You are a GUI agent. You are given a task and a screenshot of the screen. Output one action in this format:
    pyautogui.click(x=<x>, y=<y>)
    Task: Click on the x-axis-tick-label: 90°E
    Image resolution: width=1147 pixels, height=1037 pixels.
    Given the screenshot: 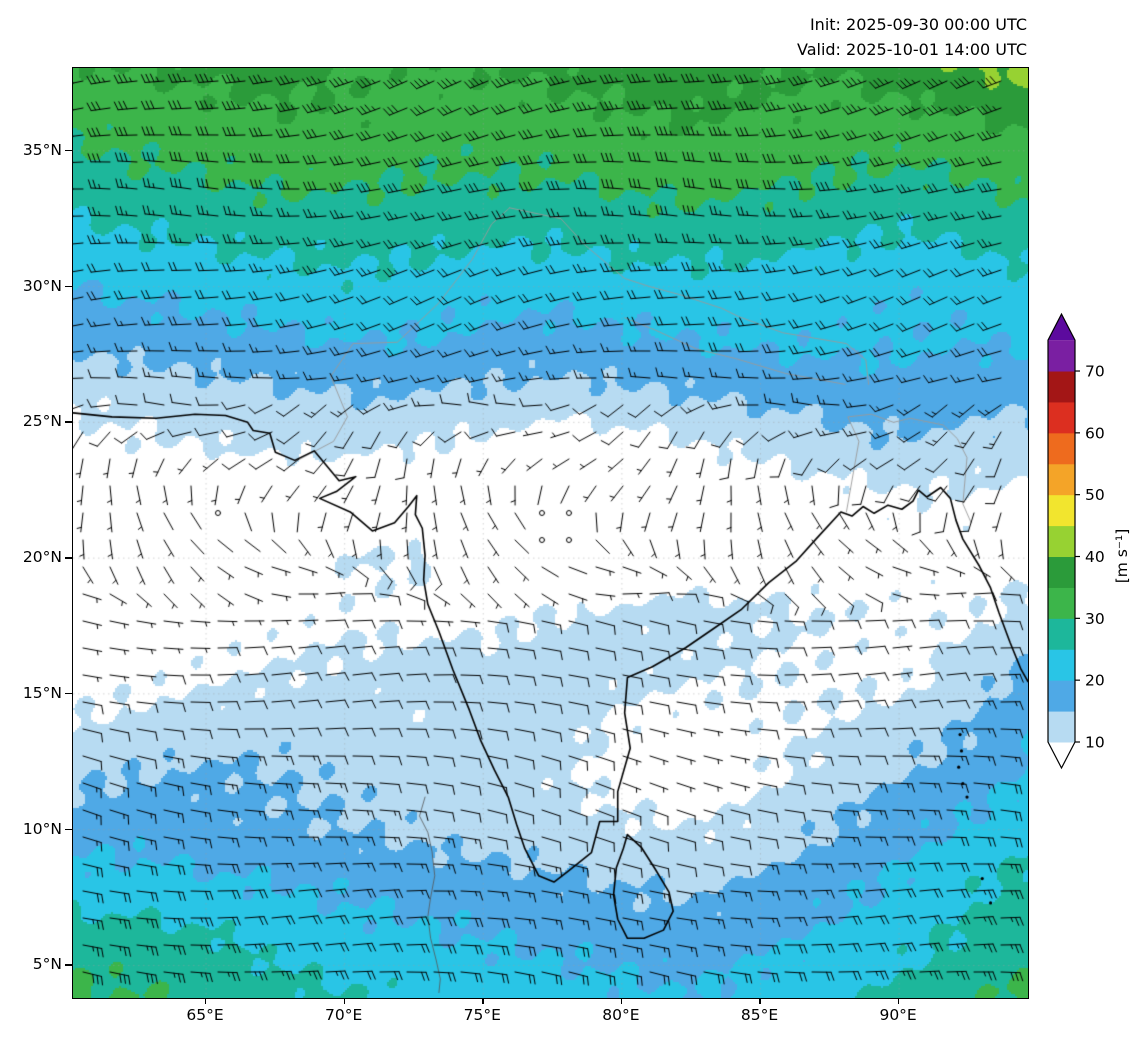 What is the action you would take?
    pyautogui.click(x=898, y=1015)
    